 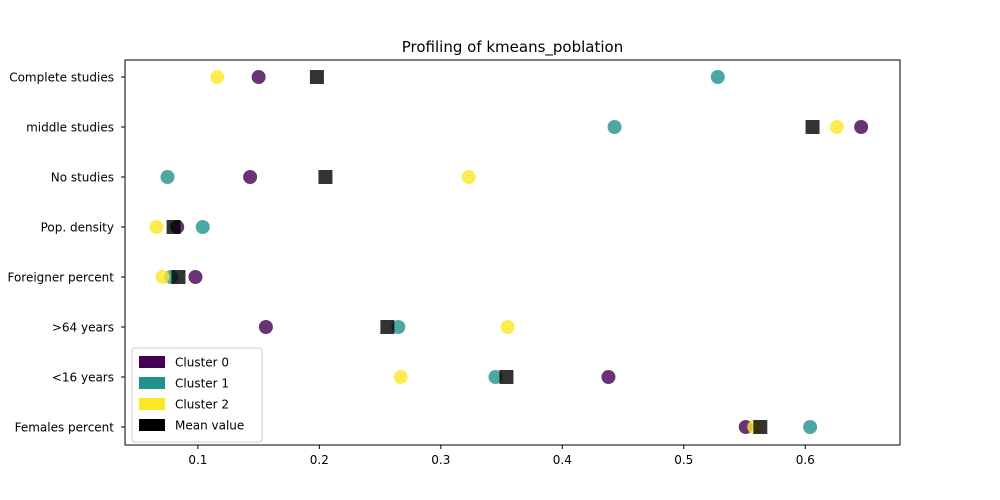 What do you see at coordinates (197, 460) in the screenshot?
I see `x-tick-label: 0.1` at bounding box center [197, 460].